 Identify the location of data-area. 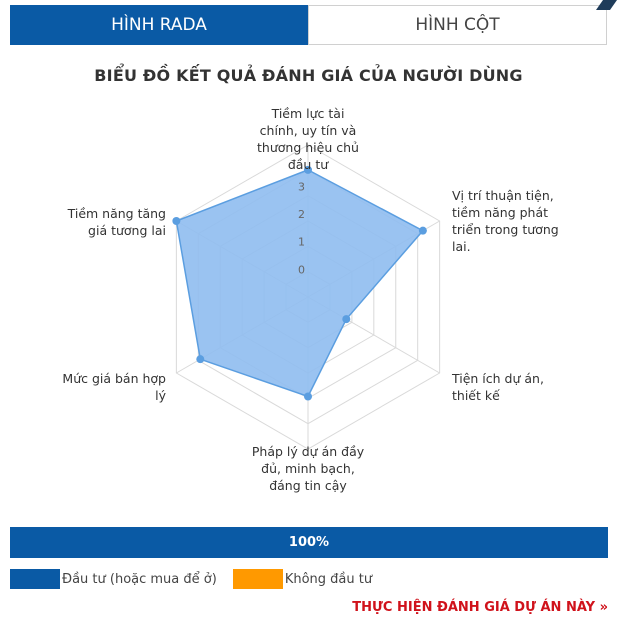
(300, 283).